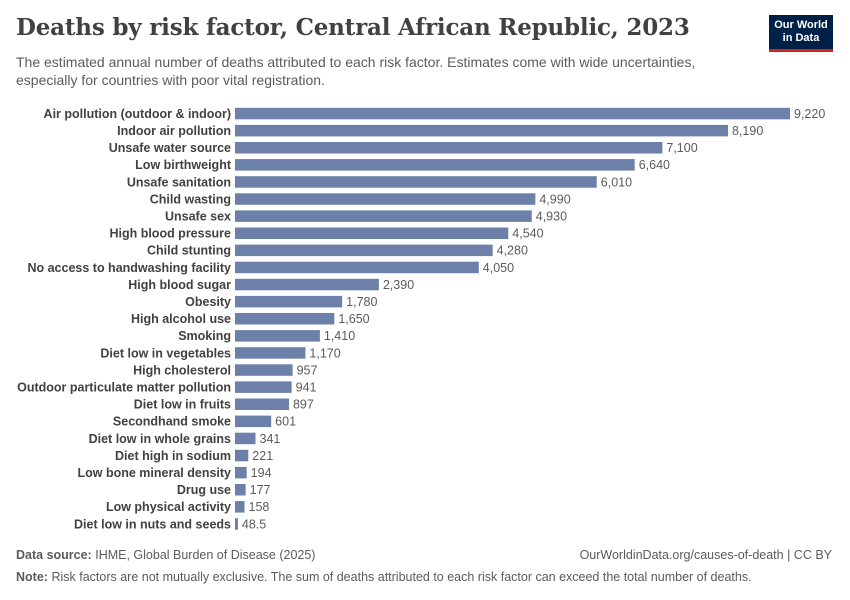 The image size is (850, 600). Describe the element at coordinates (353, 319) in the screenshot. I see `value-label: 1,650` at that location.